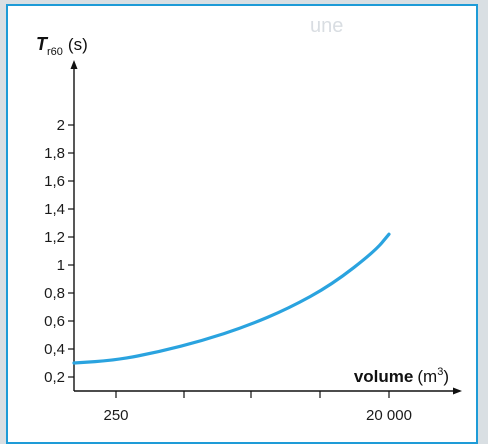 The width and height of the screenshot is (488, 444). I want to click on y-axis-title: Tr60 (s), so click(62, 46).